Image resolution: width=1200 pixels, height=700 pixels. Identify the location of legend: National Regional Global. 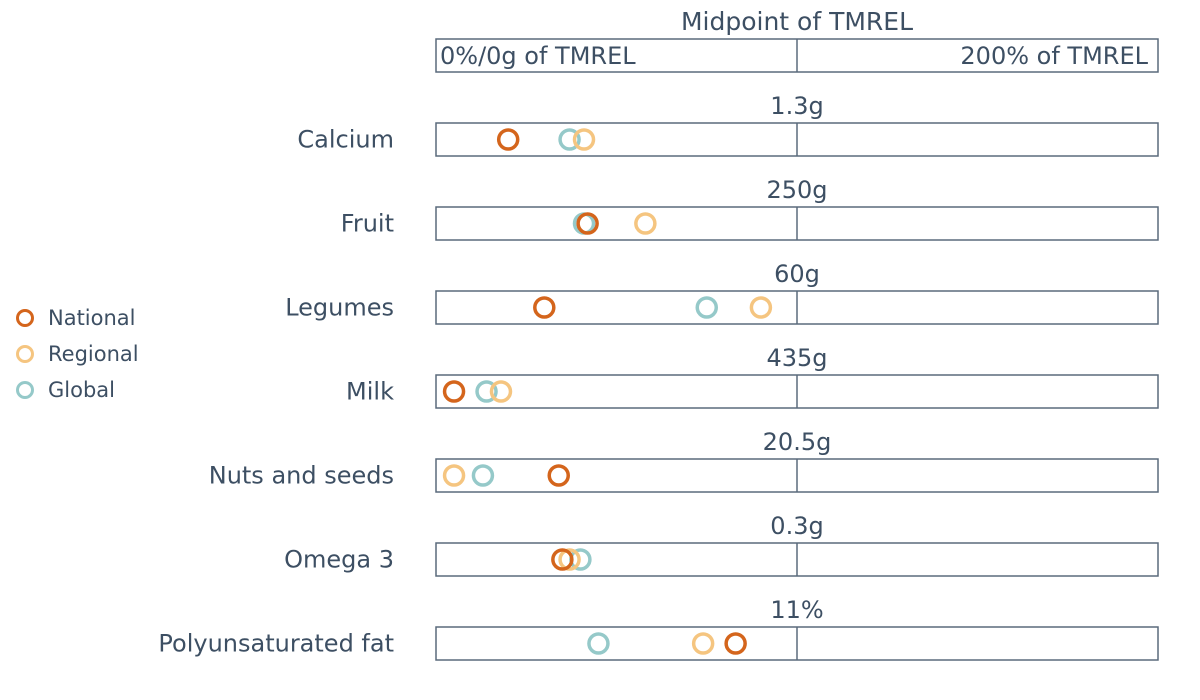
(77, 354).